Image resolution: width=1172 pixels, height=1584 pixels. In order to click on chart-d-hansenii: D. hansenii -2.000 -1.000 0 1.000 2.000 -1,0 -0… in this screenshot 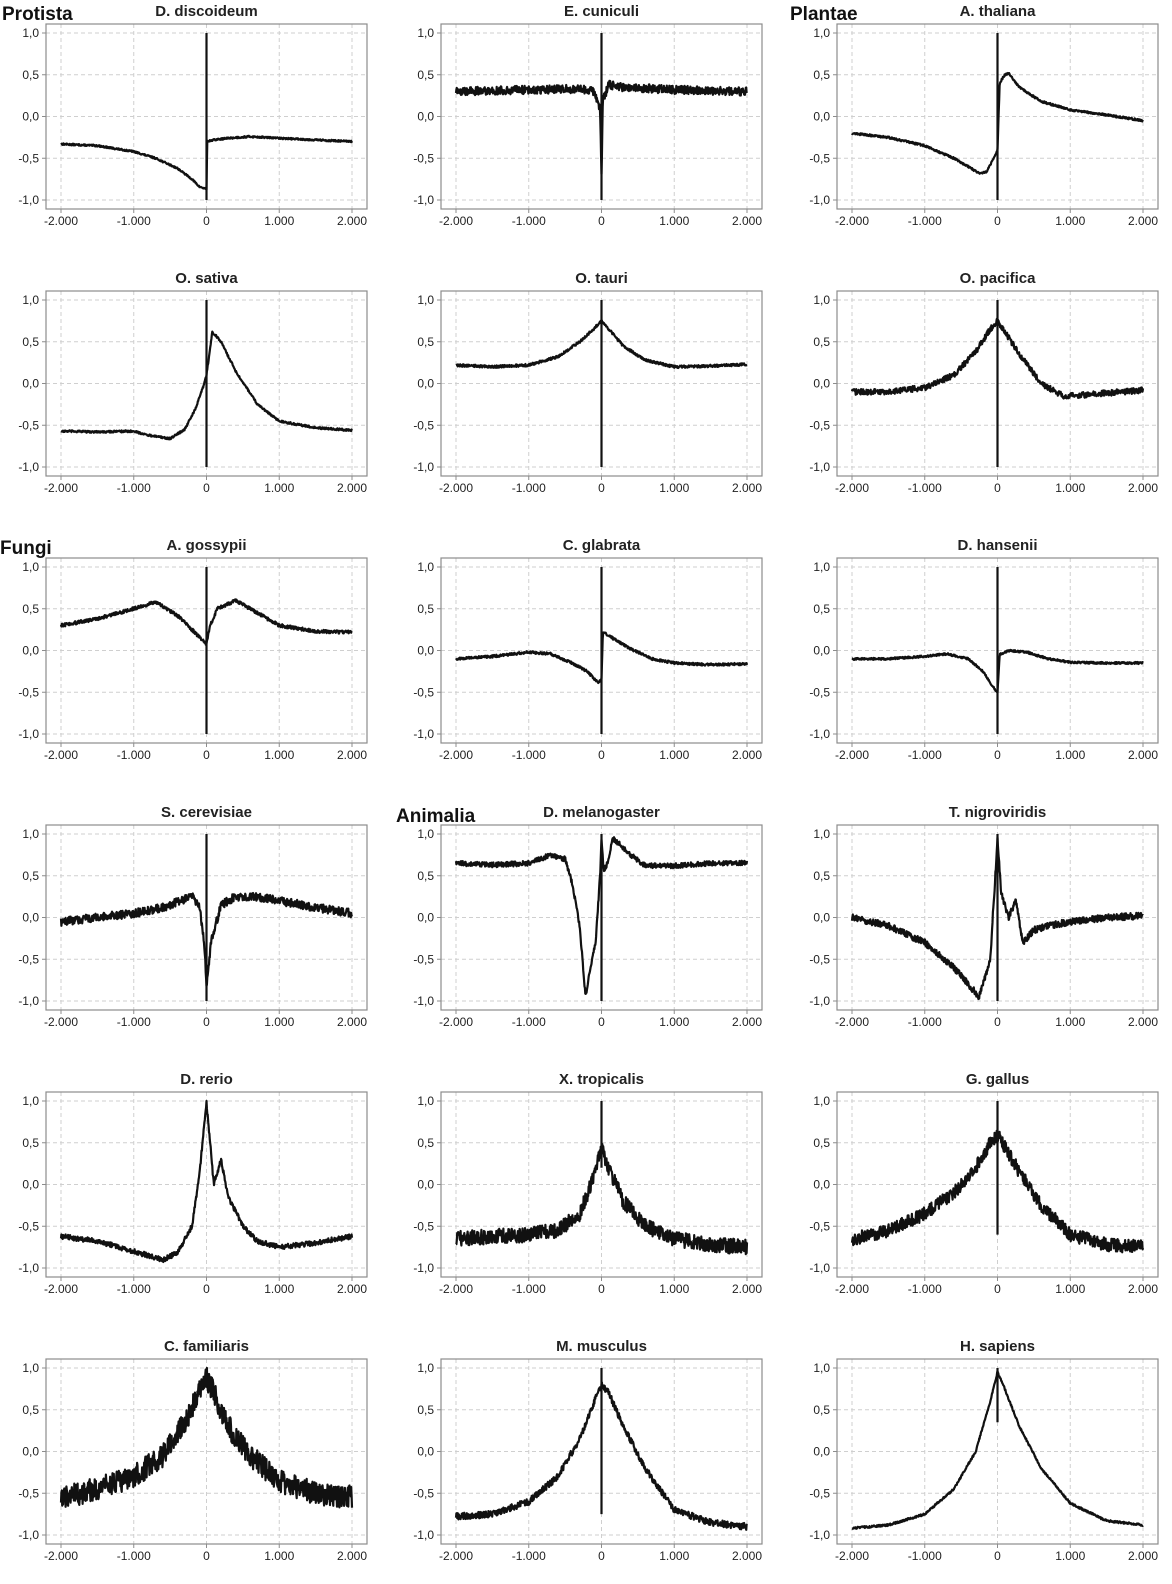, I will do `click(984, 649)`.